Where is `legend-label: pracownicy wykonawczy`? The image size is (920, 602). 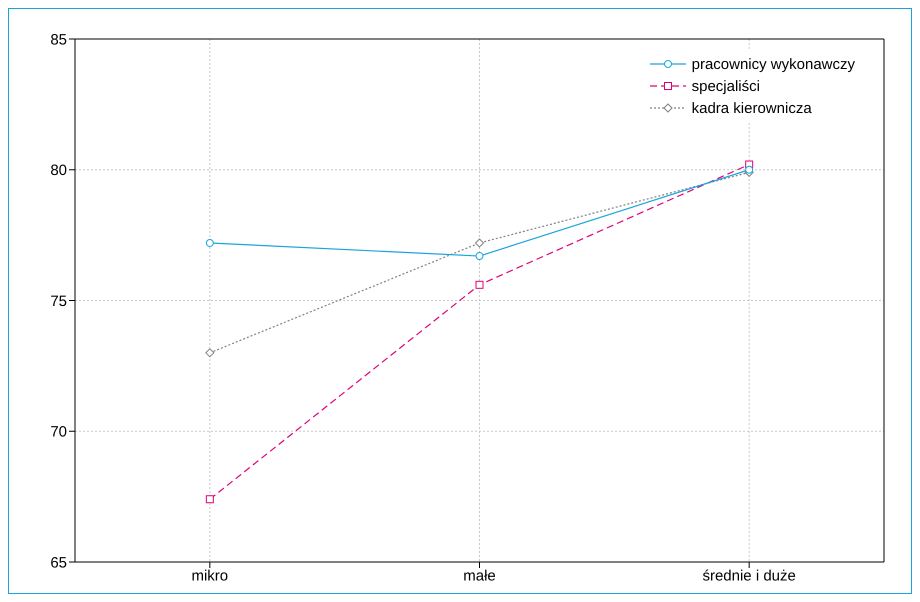 legend-label: pracownicy wykonawczy is located at coordinates (773, 64).